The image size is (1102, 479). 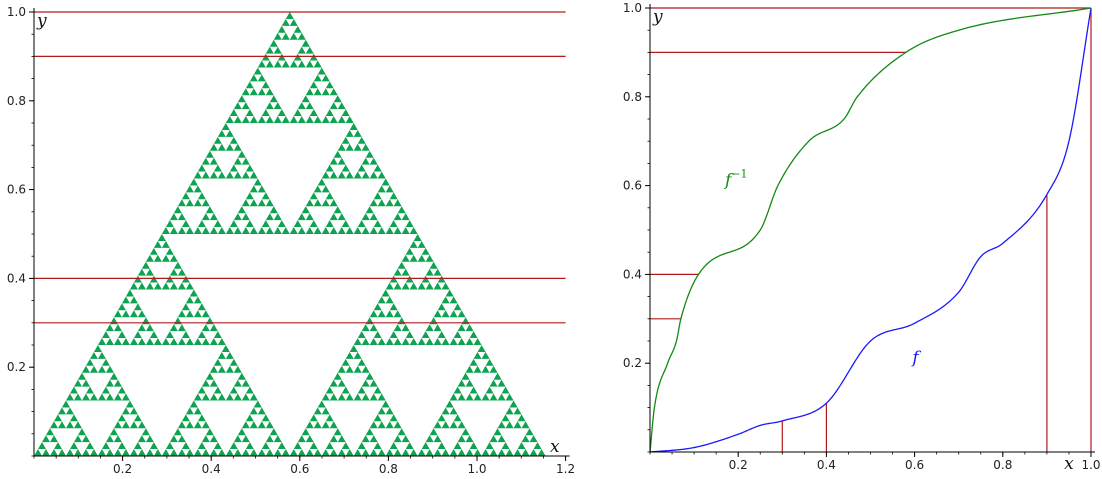 What do you see at coordinates (555, 447) in the screenshot?
I see `left-x-axis-label: x` at bounding box center [555, 447].